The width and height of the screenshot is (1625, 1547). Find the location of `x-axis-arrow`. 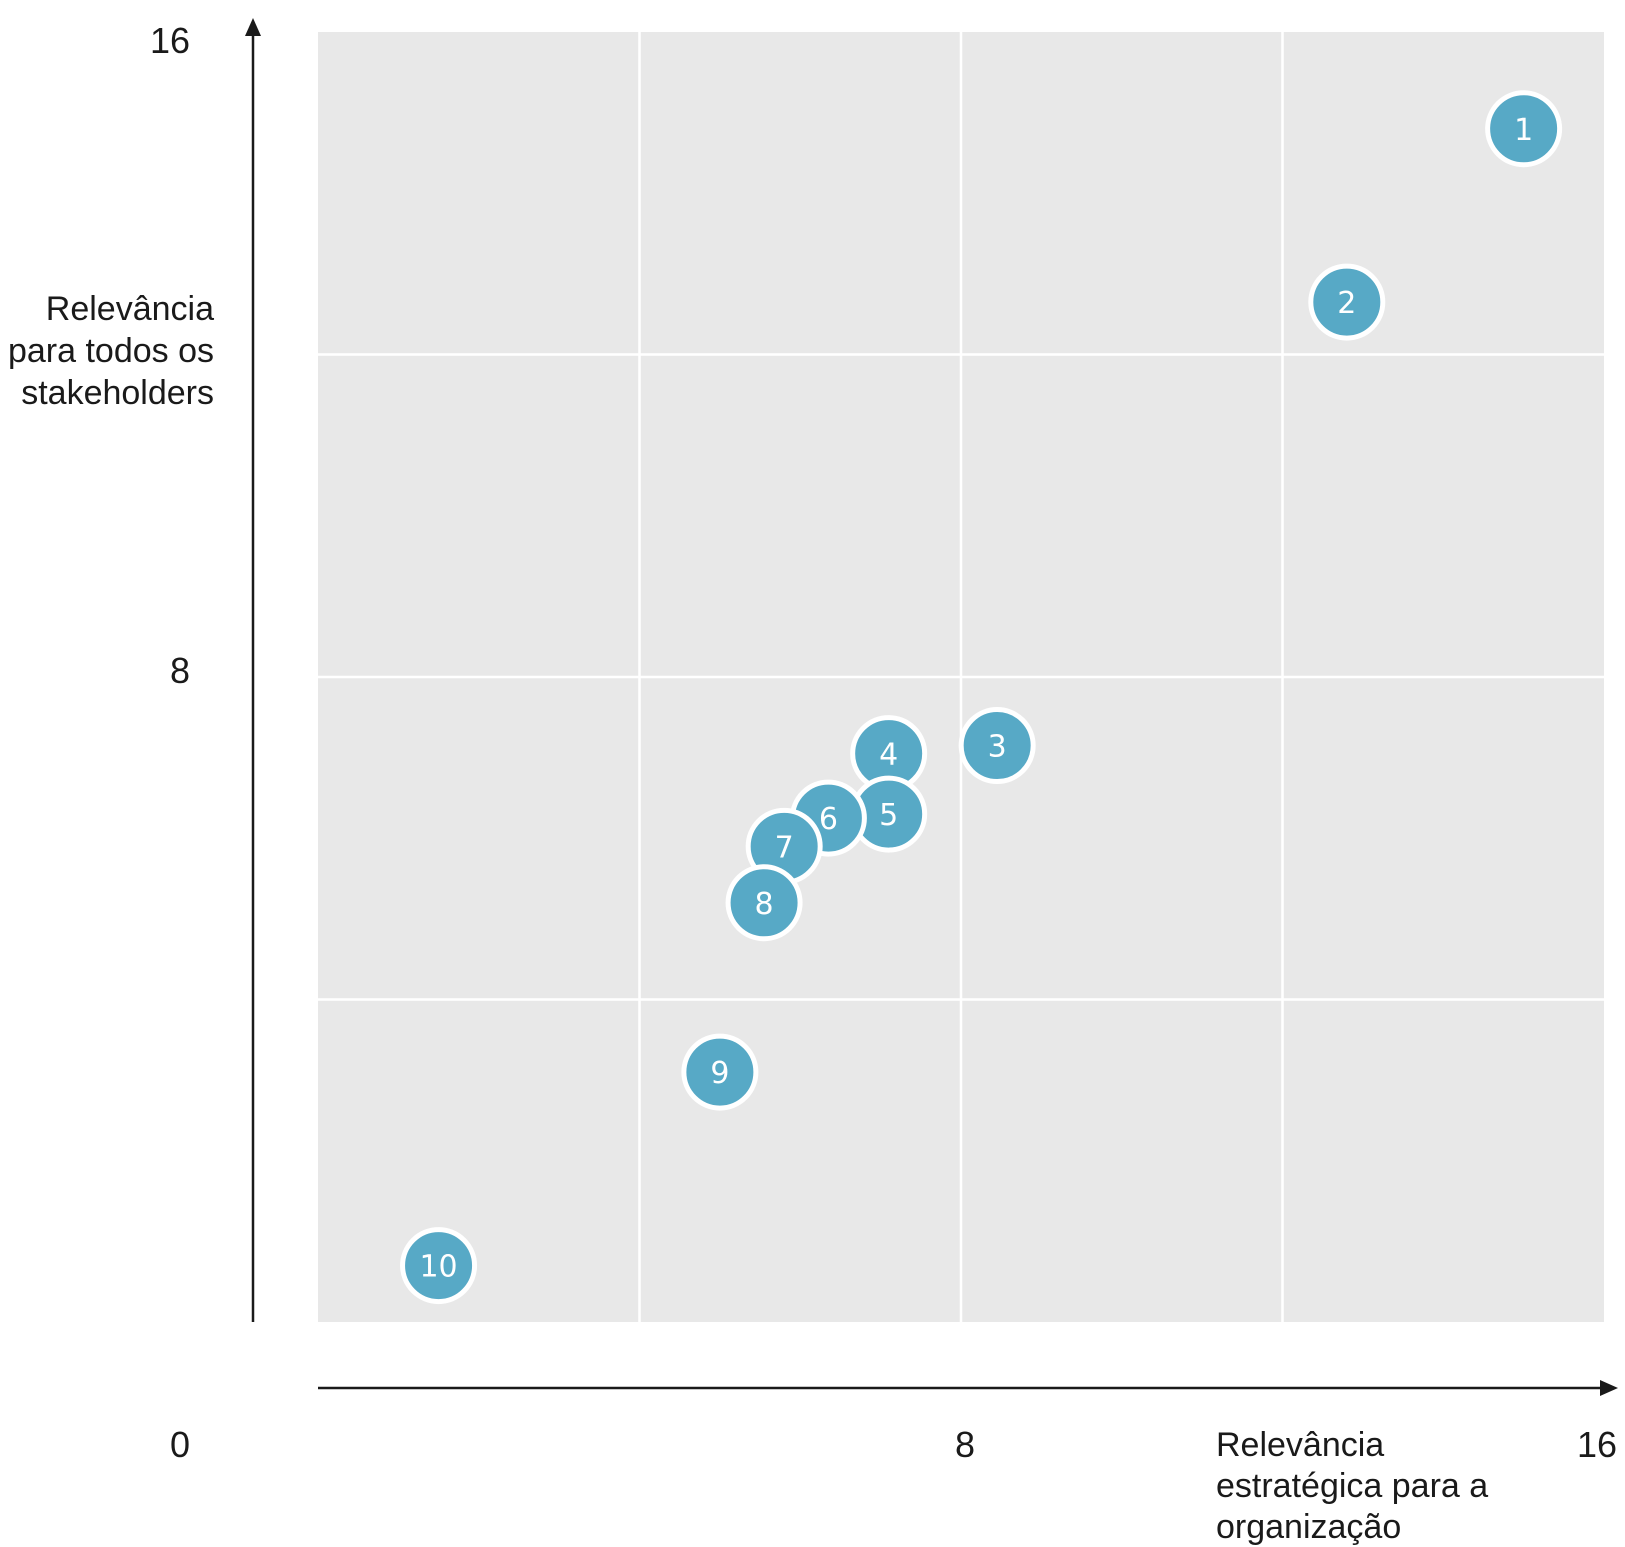

x-axis-arrow is located at coordinates (1609, 1388).